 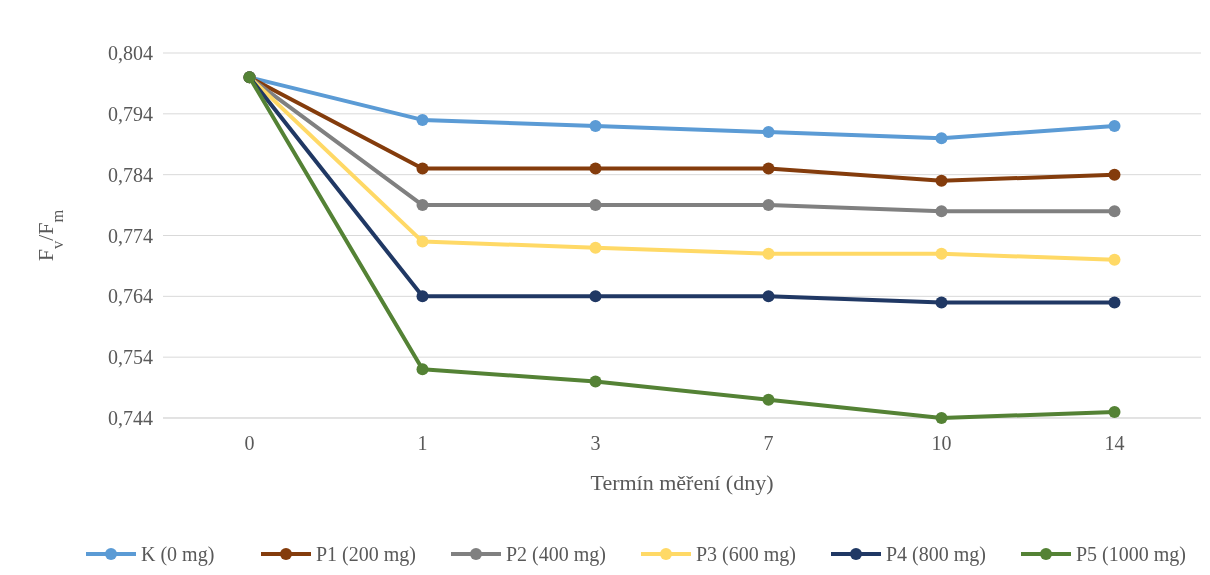 I want to click on legend-label: K (0 mg), so click(x=178, y=554).